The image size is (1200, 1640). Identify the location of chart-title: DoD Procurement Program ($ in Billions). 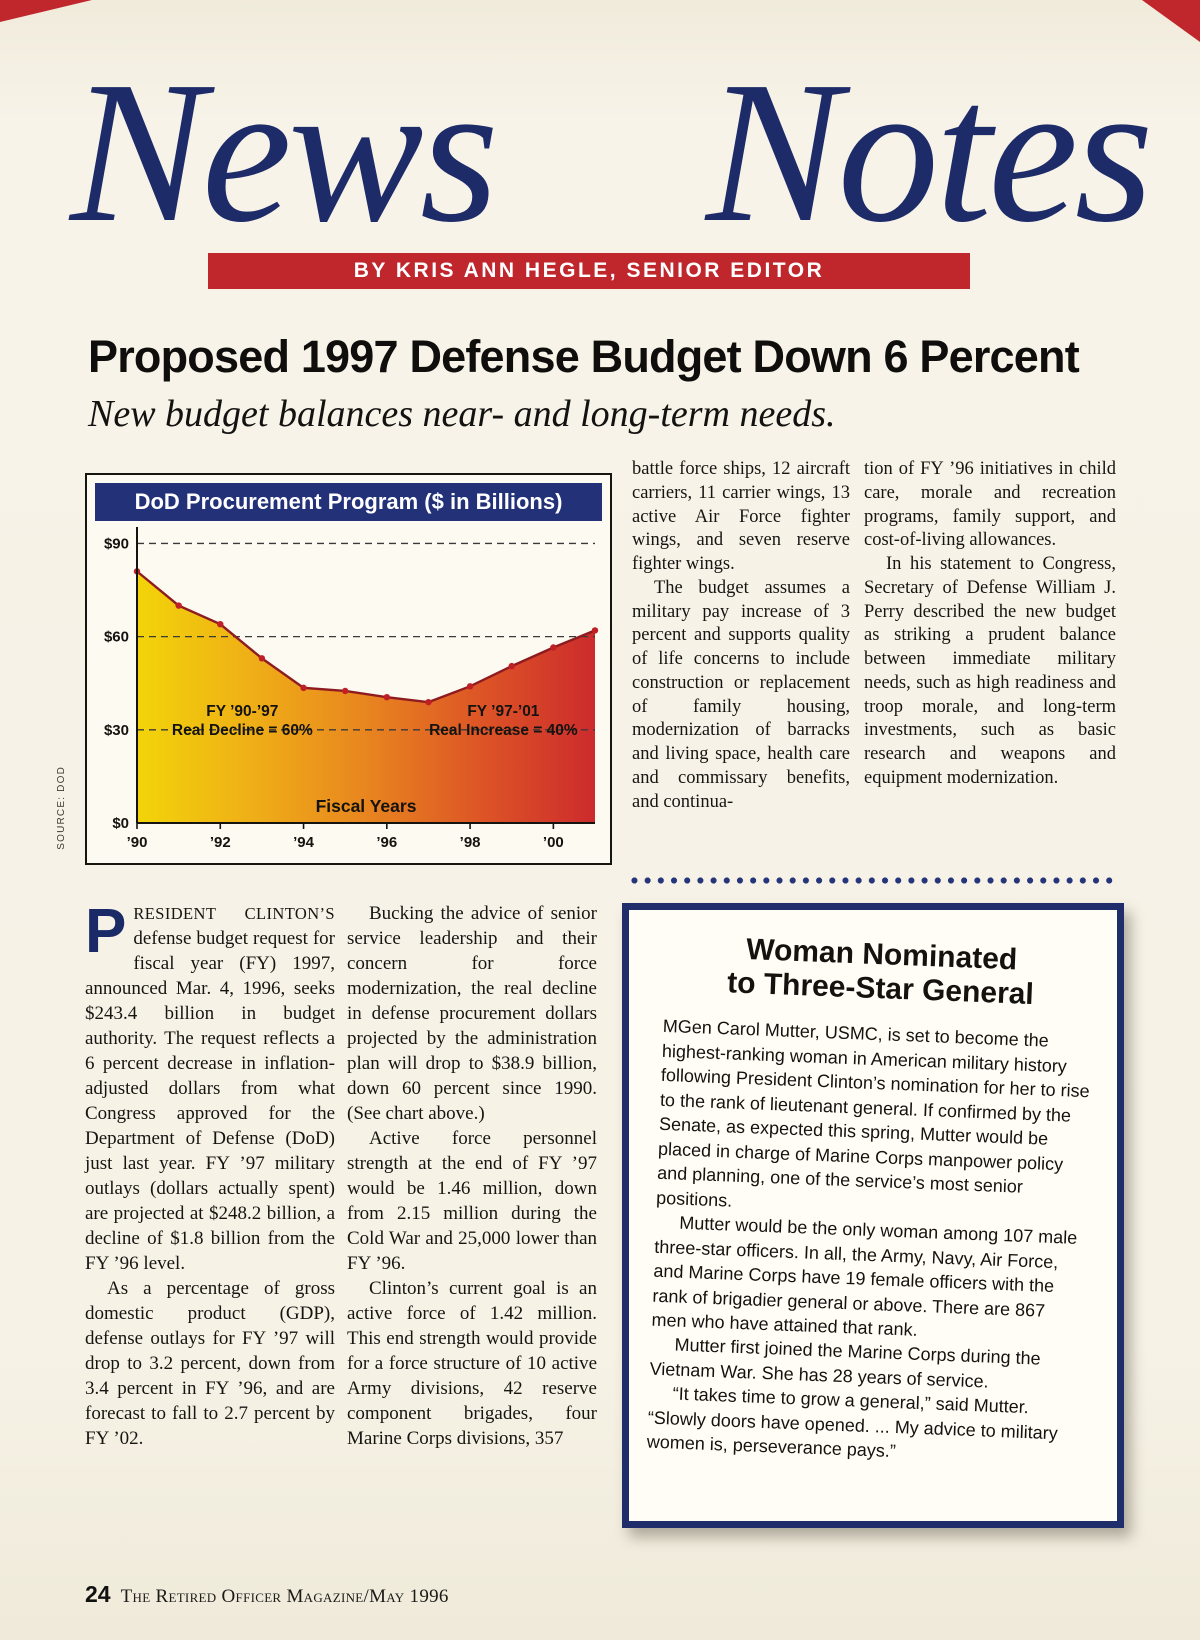
(348, 502).